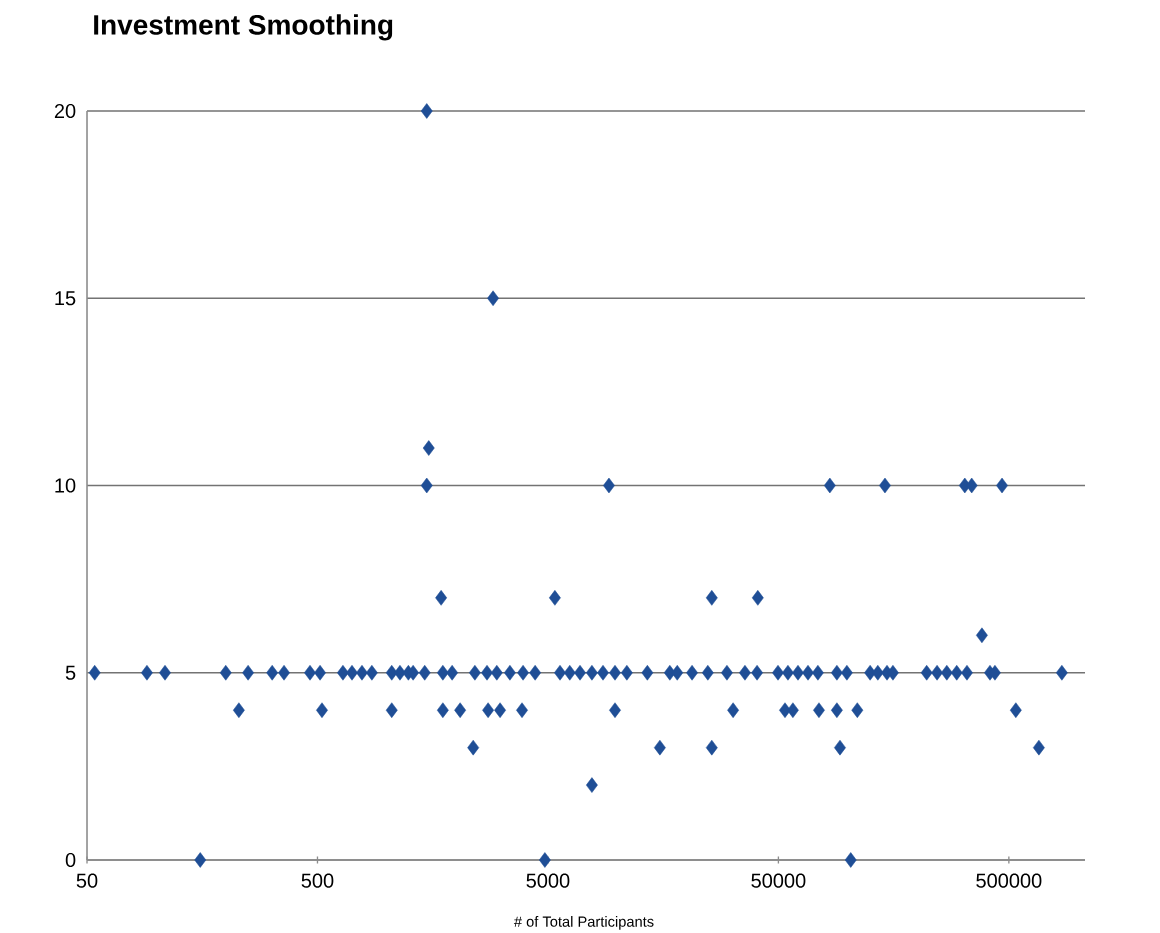  What do you see at coordinates (65, 111) in the screenshot?
I see `y-tick-label: 20` at bounding box center [65, 111].